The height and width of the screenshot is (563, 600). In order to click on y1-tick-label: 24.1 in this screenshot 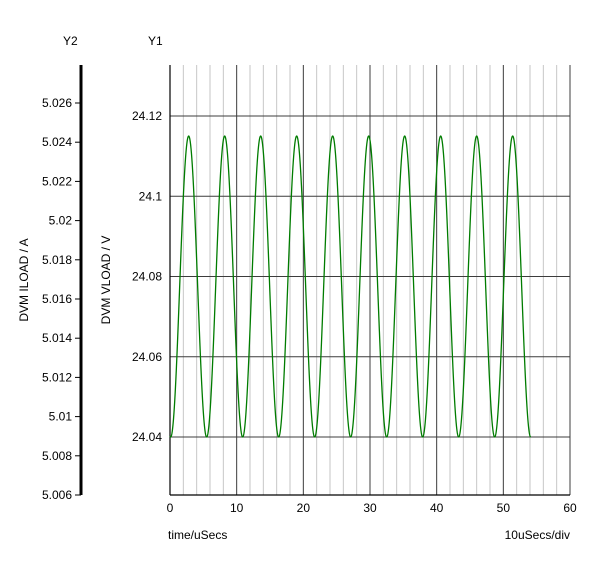, I will do `click(151, 196)`.